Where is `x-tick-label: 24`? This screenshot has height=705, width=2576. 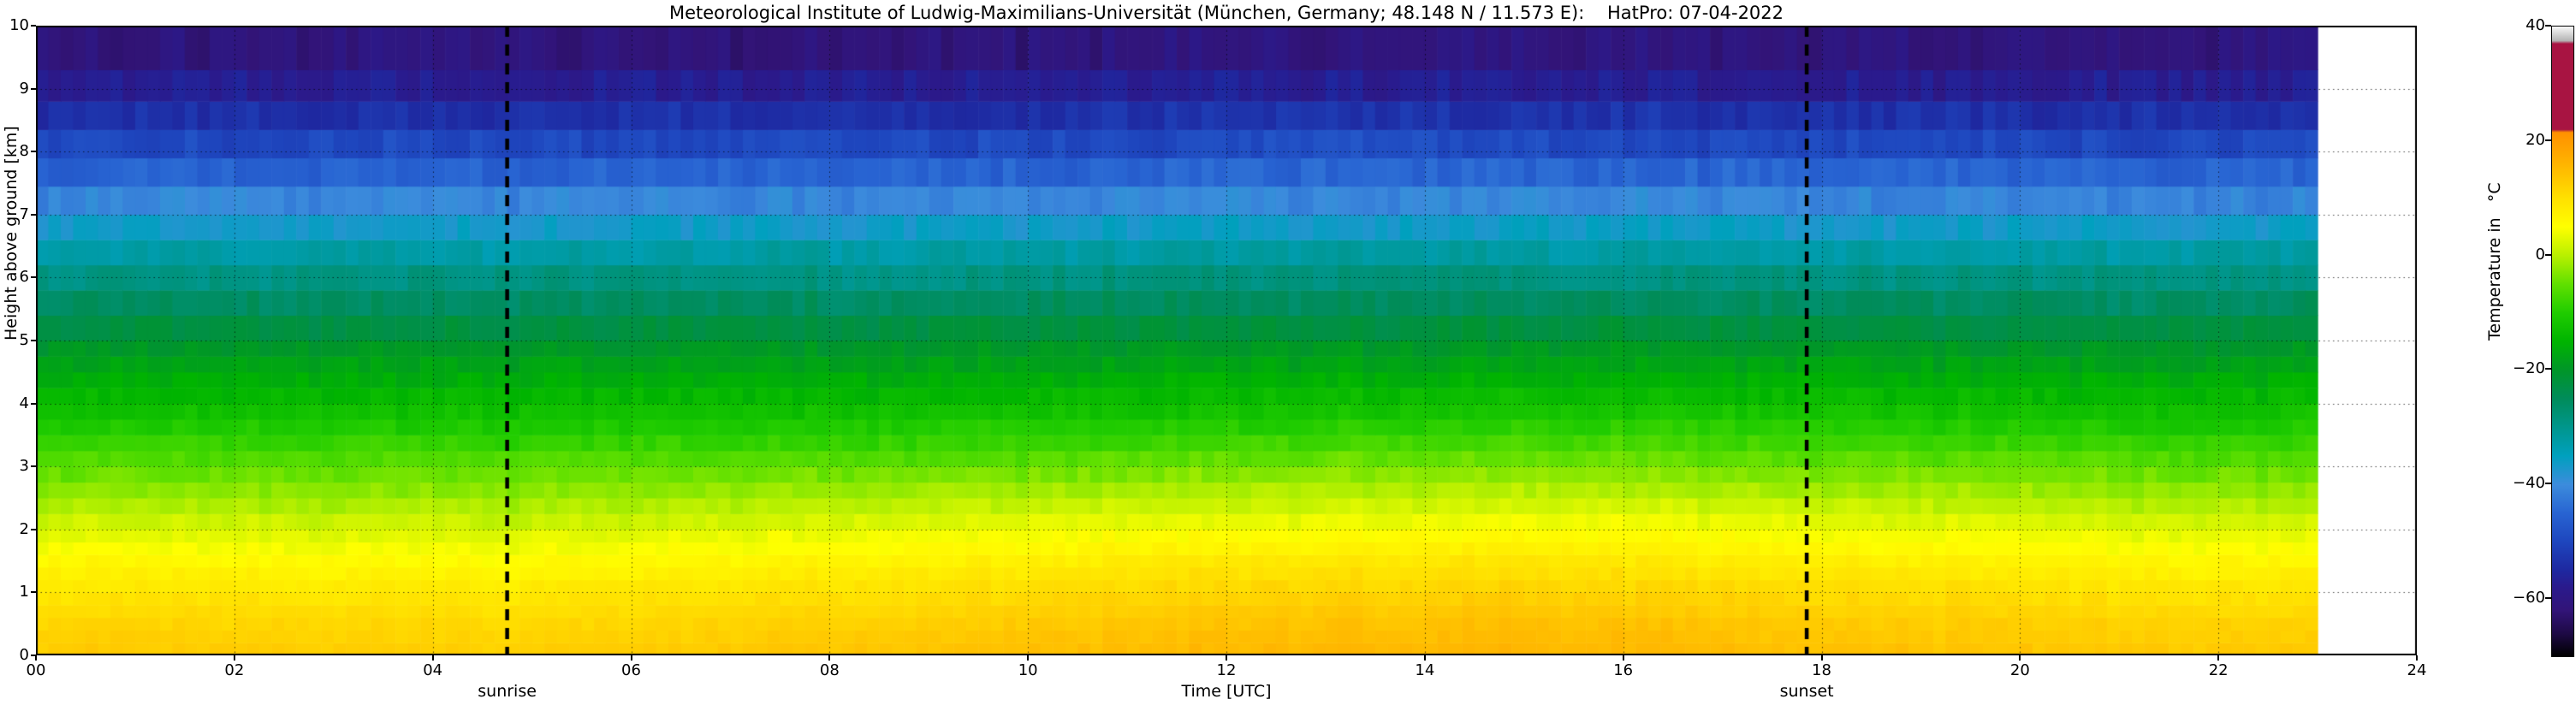 x-tick-label: 24 is located at coordinates (2417, 670).